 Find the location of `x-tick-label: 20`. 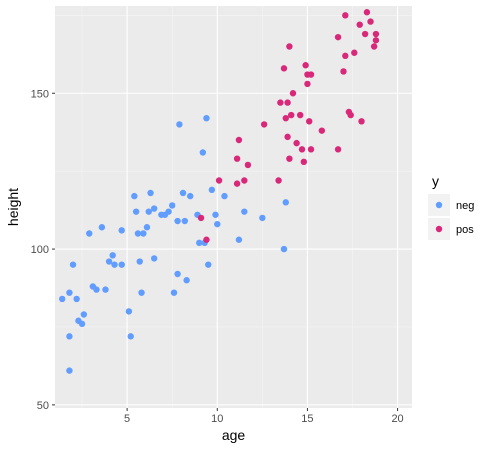

x-tick-label: 20 is located at coordinates (397, 419).